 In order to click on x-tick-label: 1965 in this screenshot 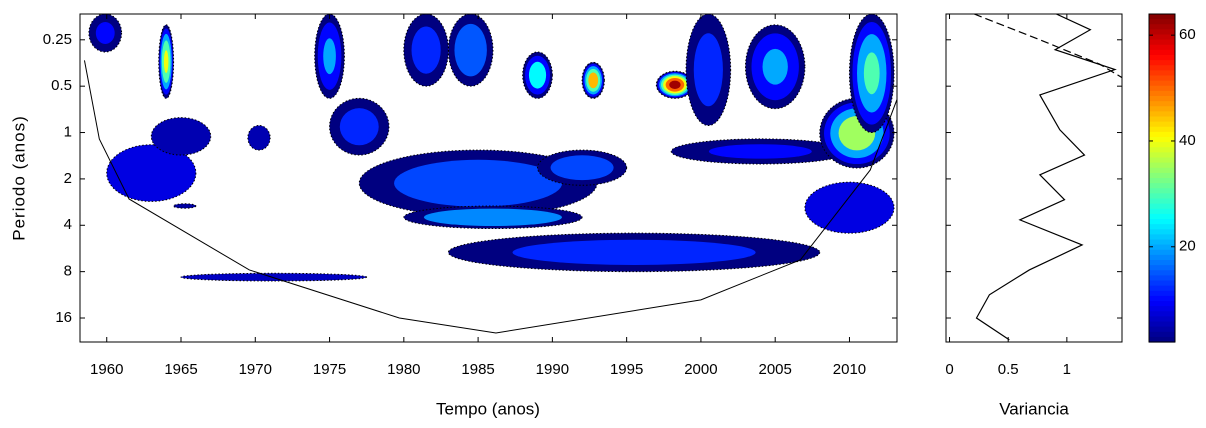, I will do `click(180, 369)`.